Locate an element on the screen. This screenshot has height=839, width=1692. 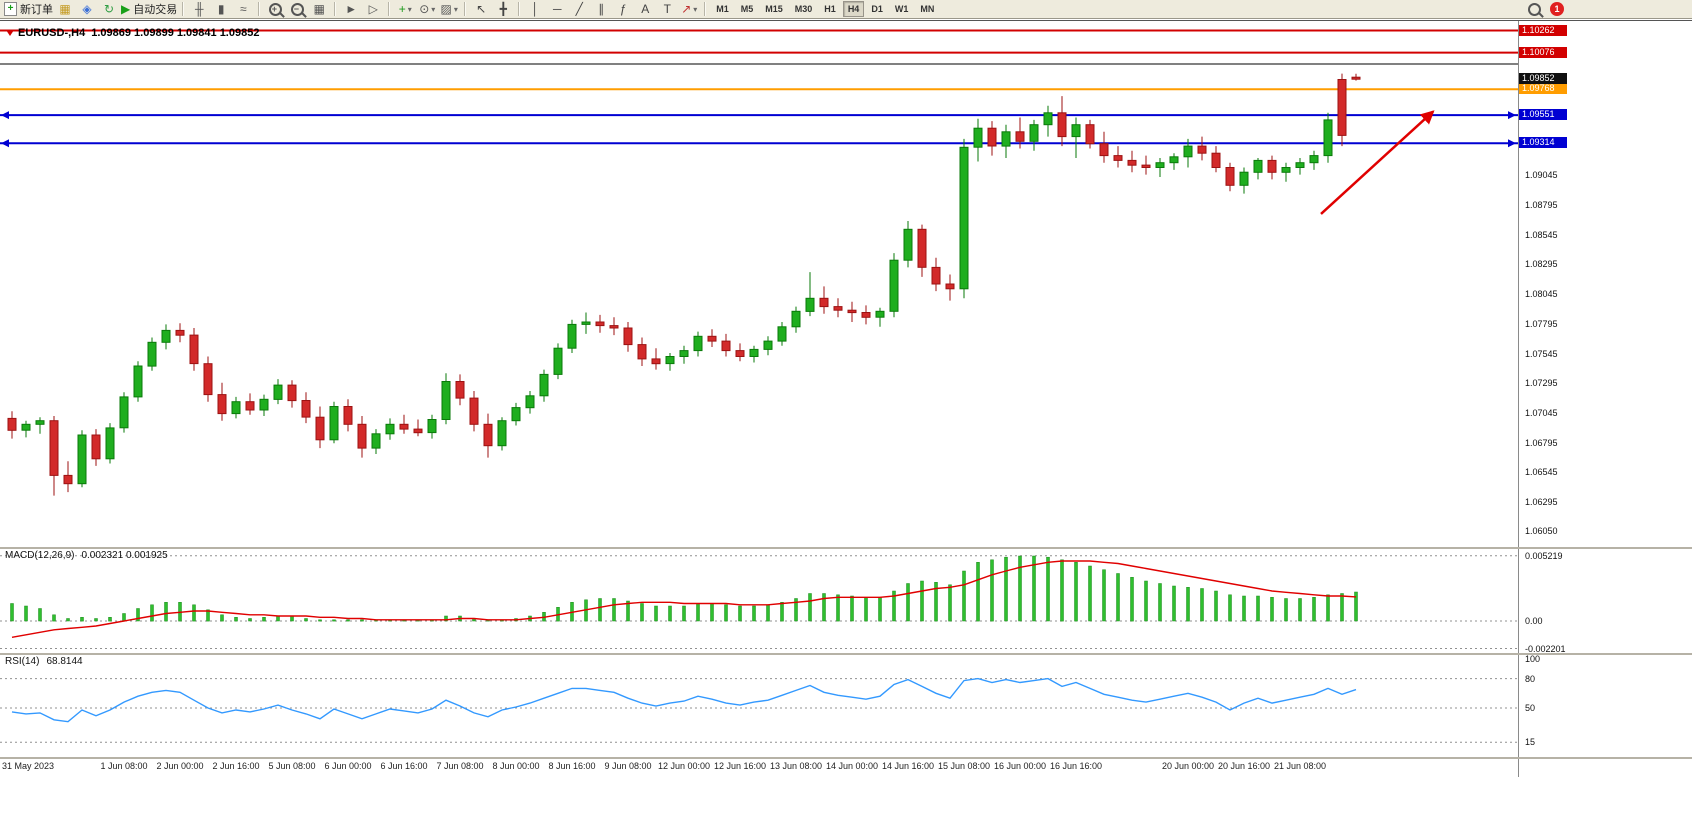
autotrading-button: ▶ 自动交易 is located at coordinates (149, 9).